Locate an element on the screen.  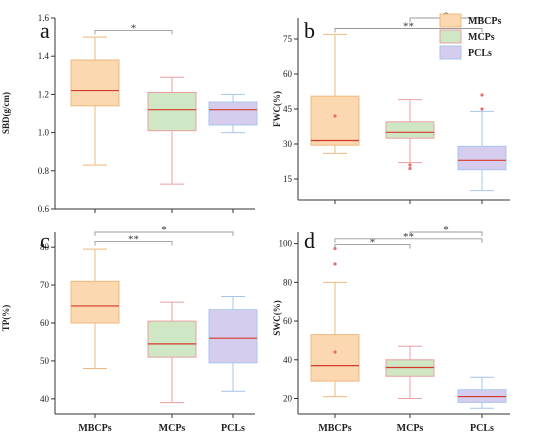
panel-b-significance-0-bracket is located at coordinates (408, 30).